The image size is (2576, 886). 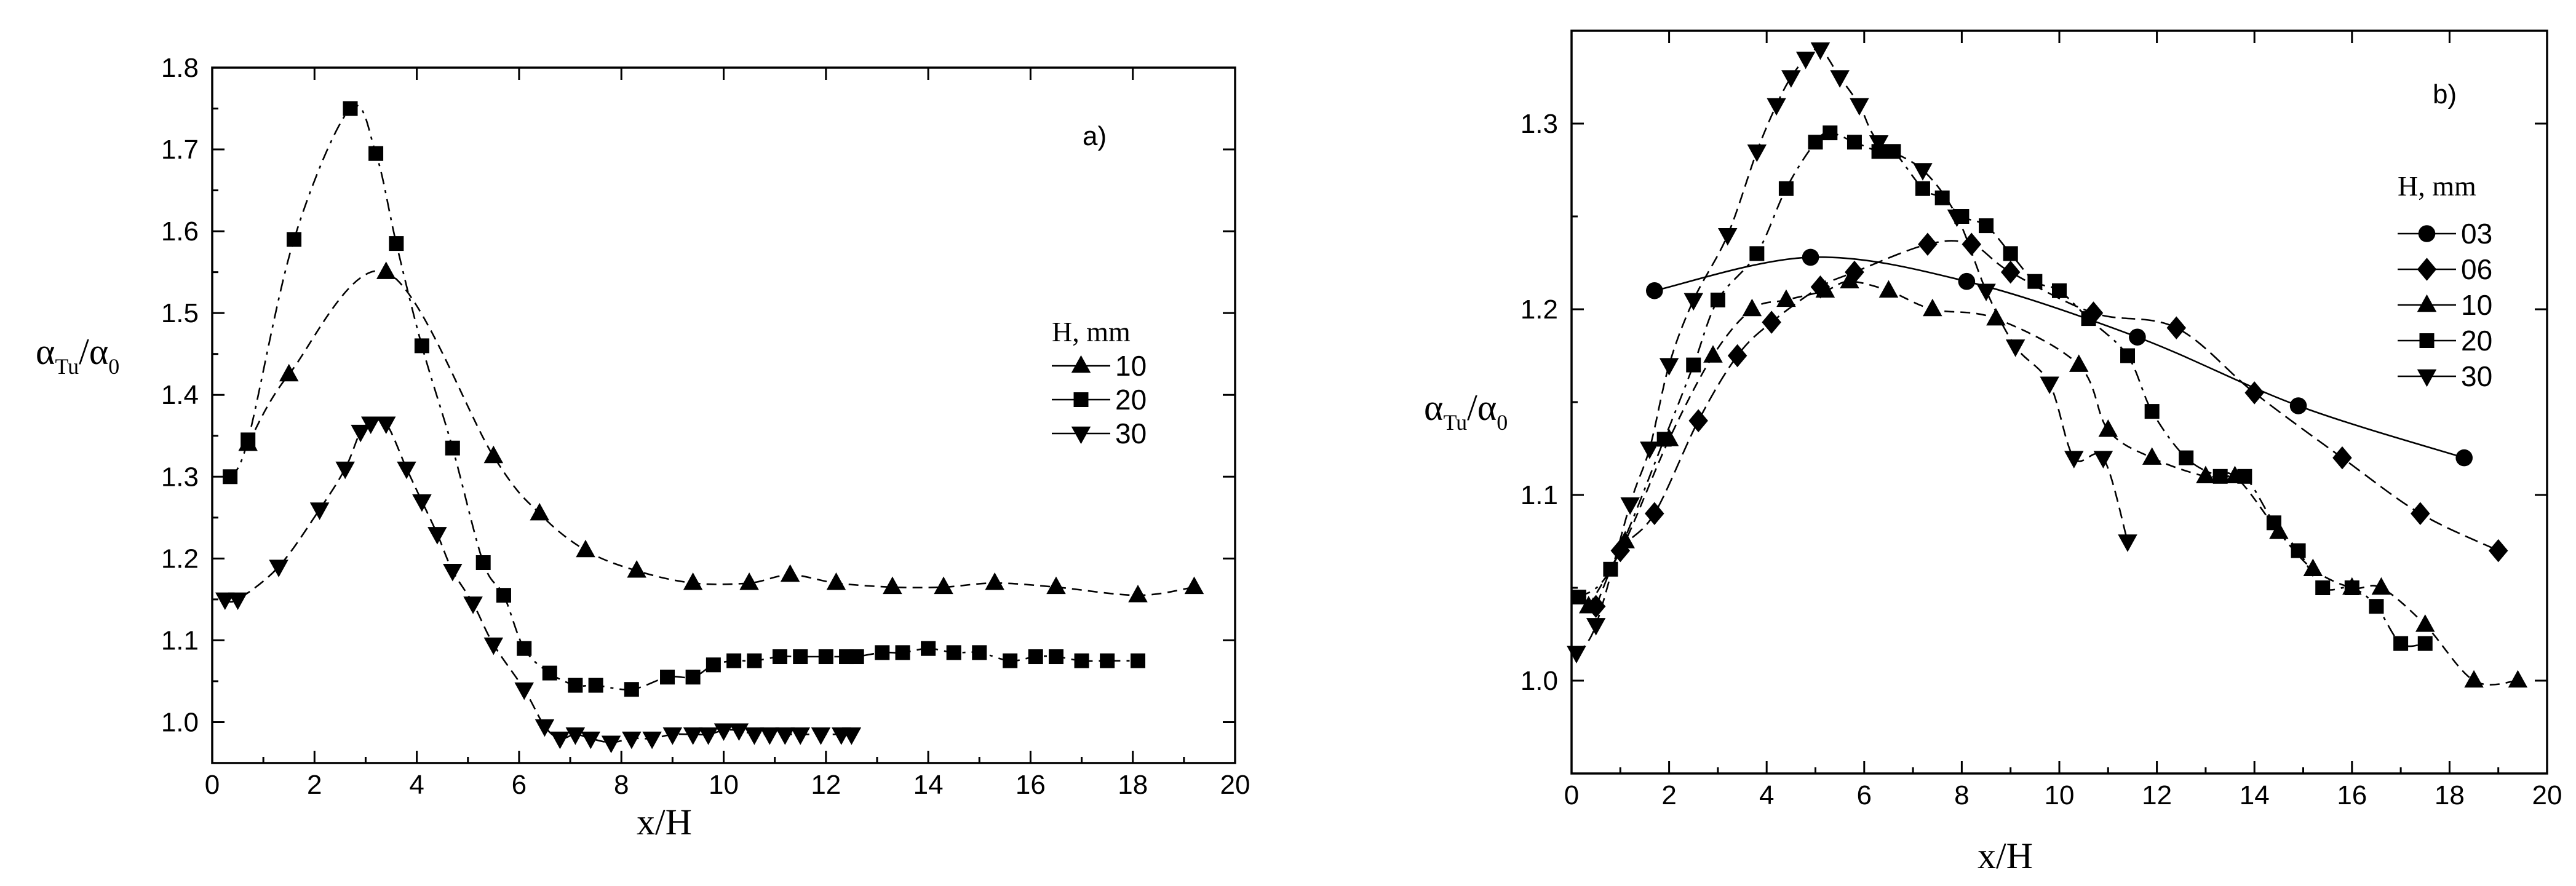 What do you see at coordinates (1031, 785) in the screenshot?
I see `x-tick-label: 16` at bounding box center [1031, 785].